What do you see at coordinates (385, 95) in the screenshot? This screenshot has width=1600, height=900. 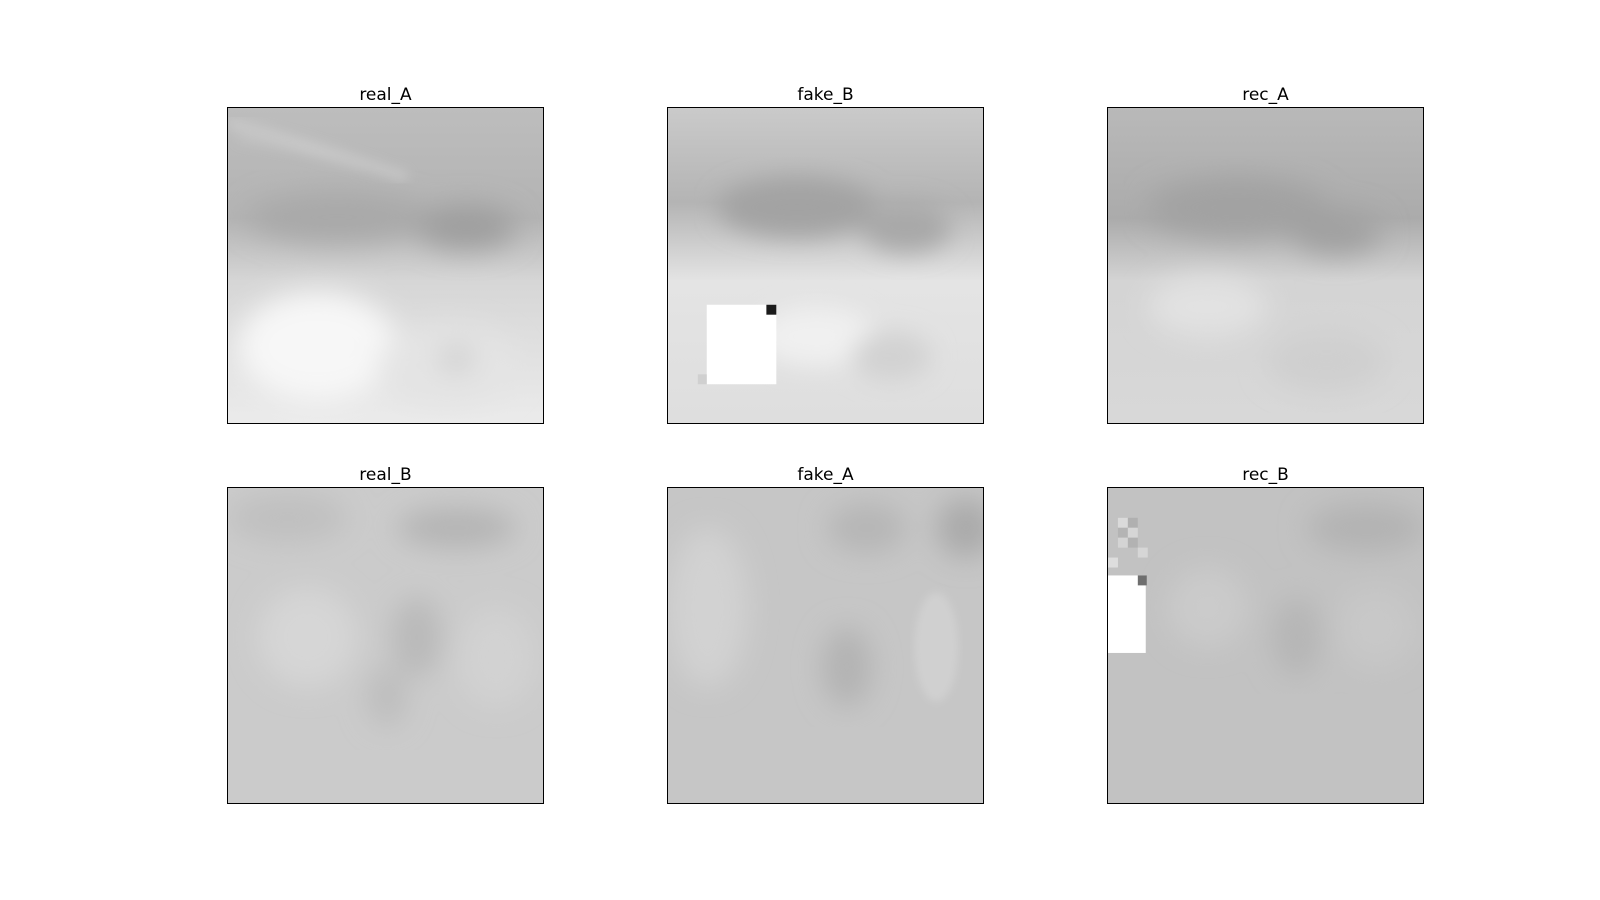 I see `panel-title-real-a: real_A` at bounding box center [385, 95].